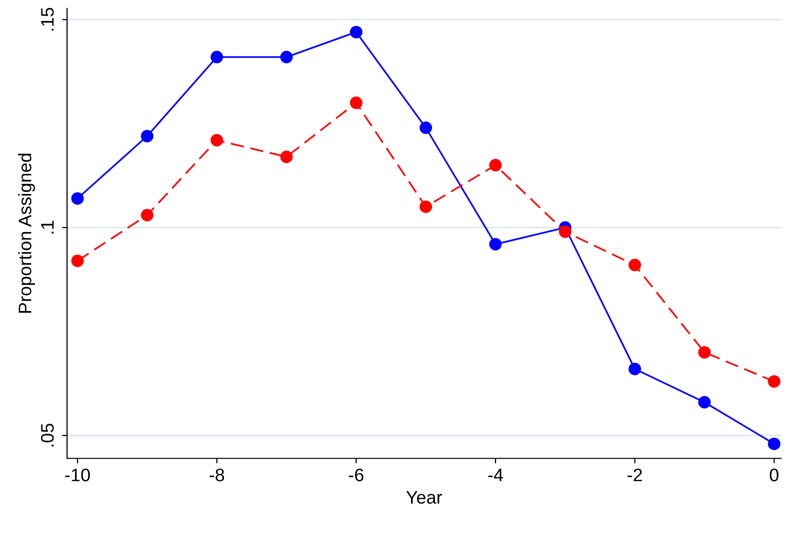 The height and width of the screenshot is (559, 789). I want to click on x-axis-title: Year, so click(424, 497).